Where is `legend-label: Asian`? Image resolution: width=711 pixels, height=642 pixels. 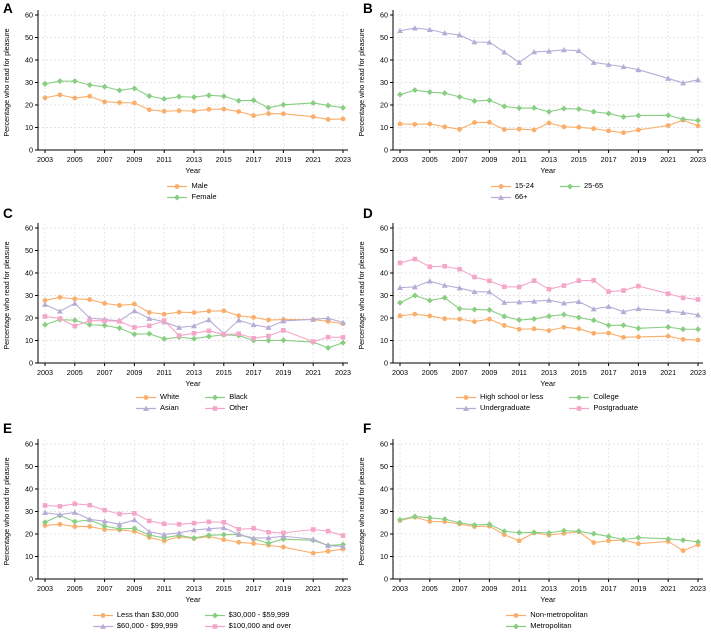 legend-label: Asian is located at coordinates (169, 407).